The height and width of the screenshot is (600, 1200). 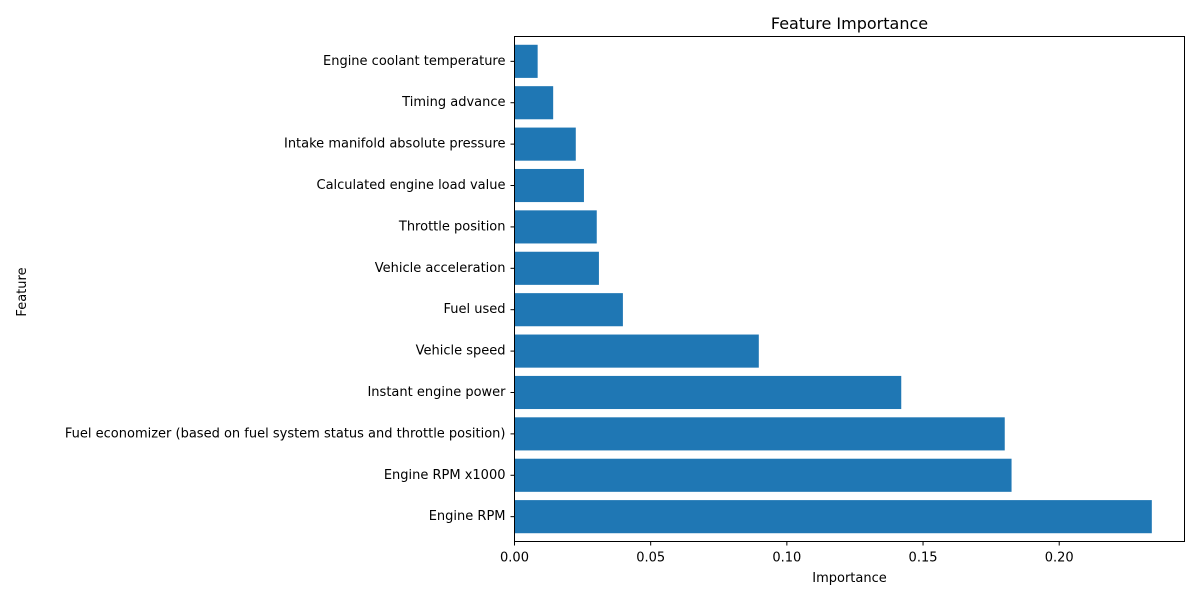 What do you see at coordinates (436, 392) in the screenshot?
I see `y-tick-label: Instant engine power` at bounding box center [436, 392].